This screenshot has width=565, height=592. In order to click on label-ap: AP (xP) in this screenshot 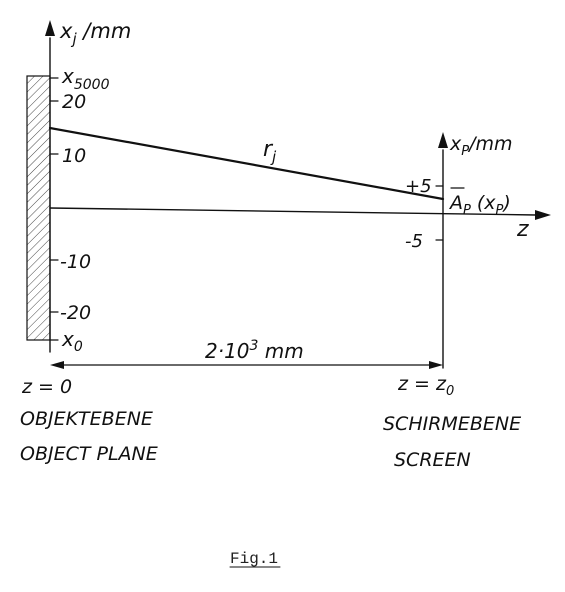, I will do `click(479, 205)`.